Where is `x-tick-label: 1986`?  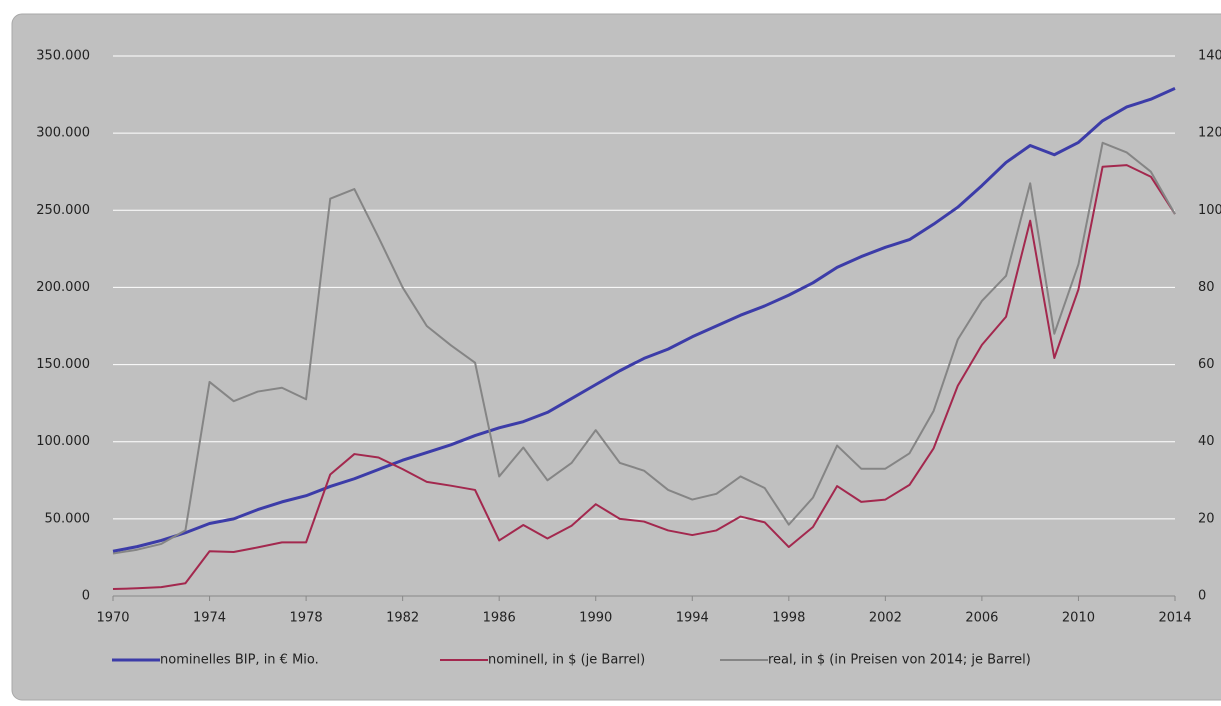
x-tick-label: 1986 is located at coordinates (499, 618).